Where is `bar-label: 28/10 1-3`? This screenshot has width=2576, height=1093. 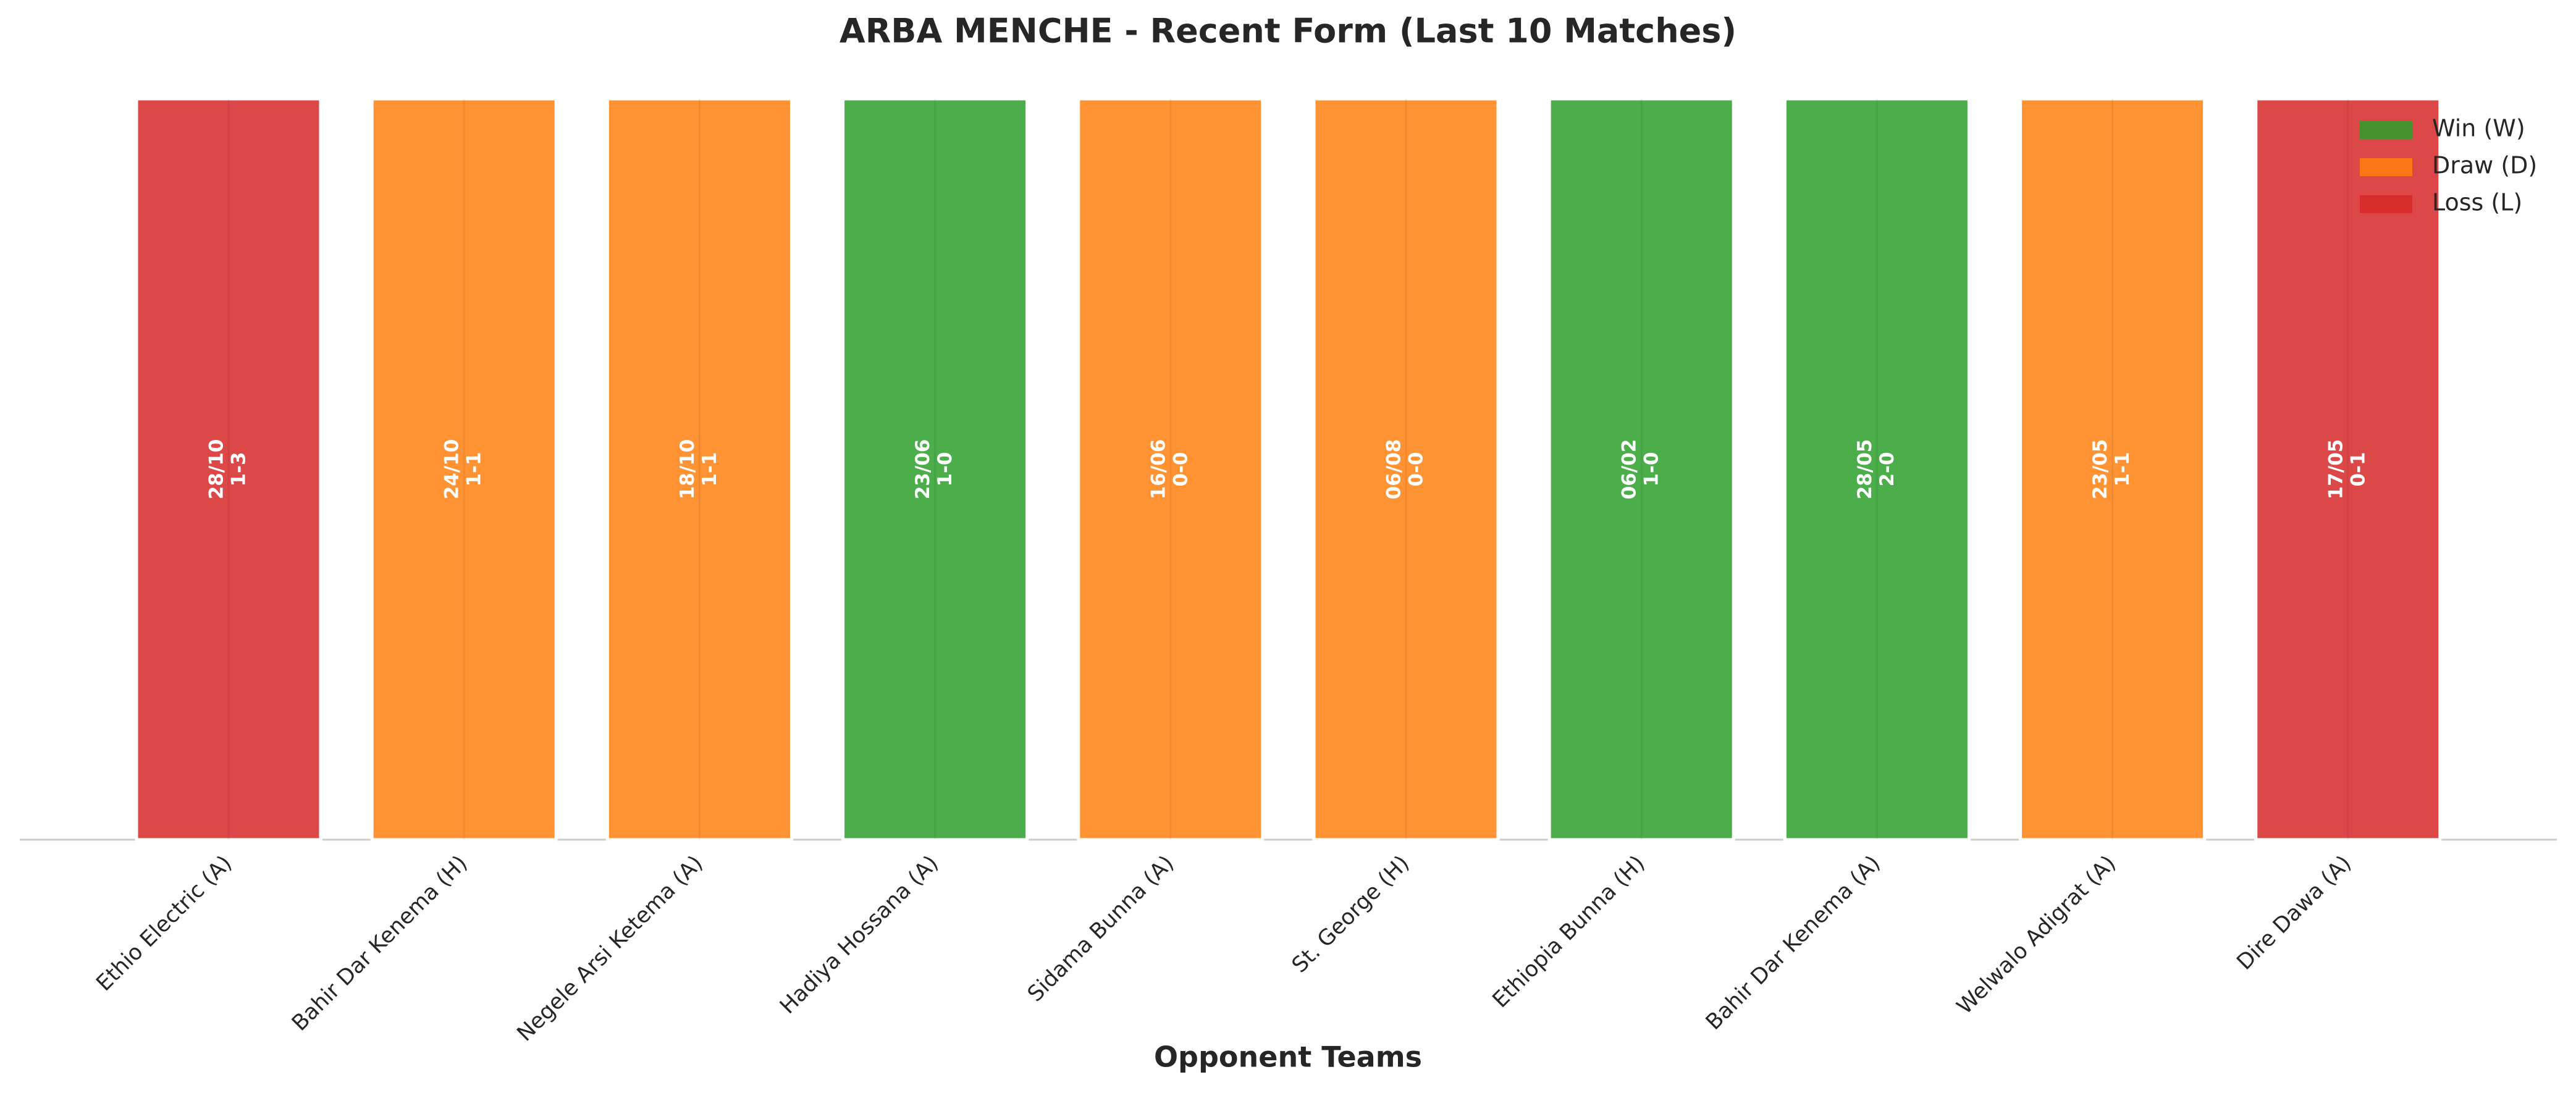
bar-label: 28/10 1-3 is located at coordinates (228, 470).